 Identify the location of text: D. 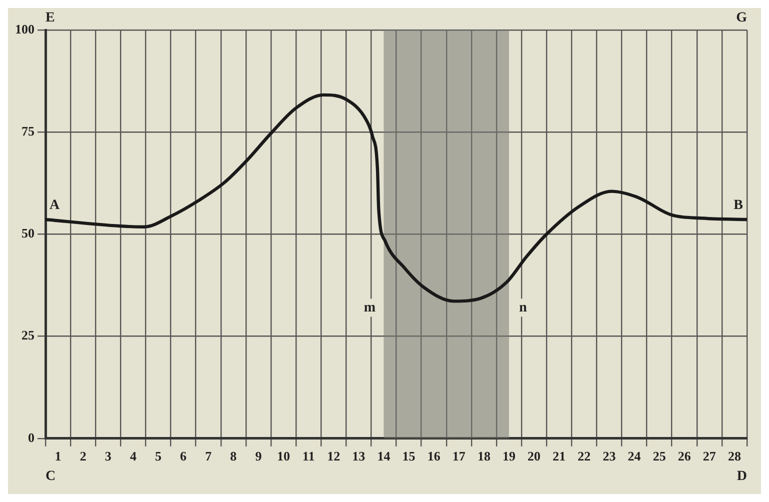
(741, 476).